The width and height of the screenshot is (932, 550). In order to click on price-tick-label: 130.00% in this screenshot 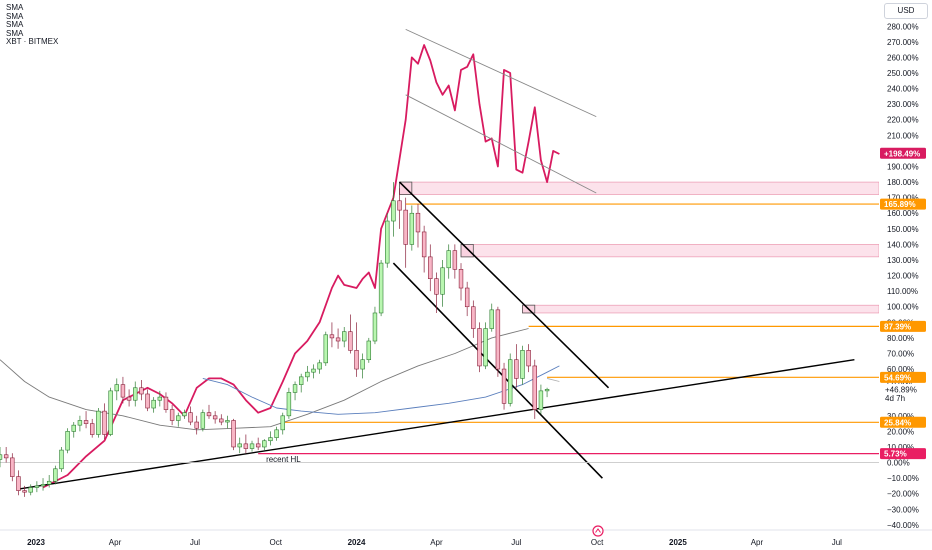, I will do `click(903, 260)`.